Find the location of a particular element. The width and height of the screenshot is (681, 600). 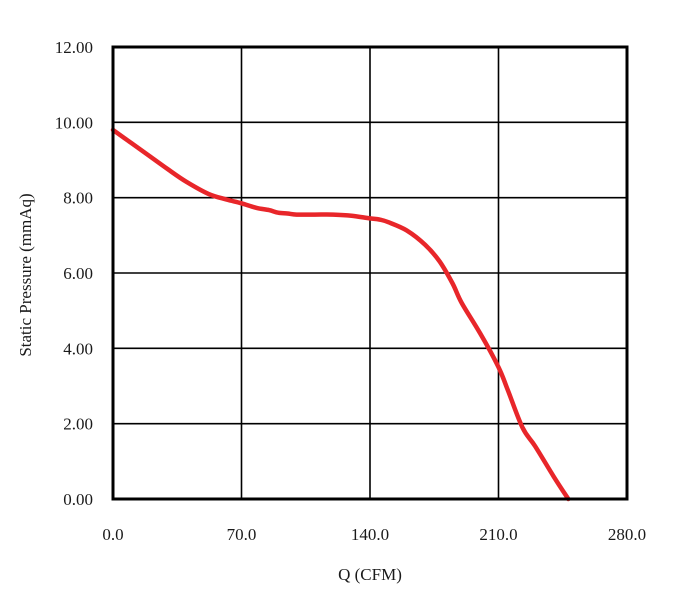

y-axis-label: Static Pressure (mmAq) is located at coordinates (25, 274).